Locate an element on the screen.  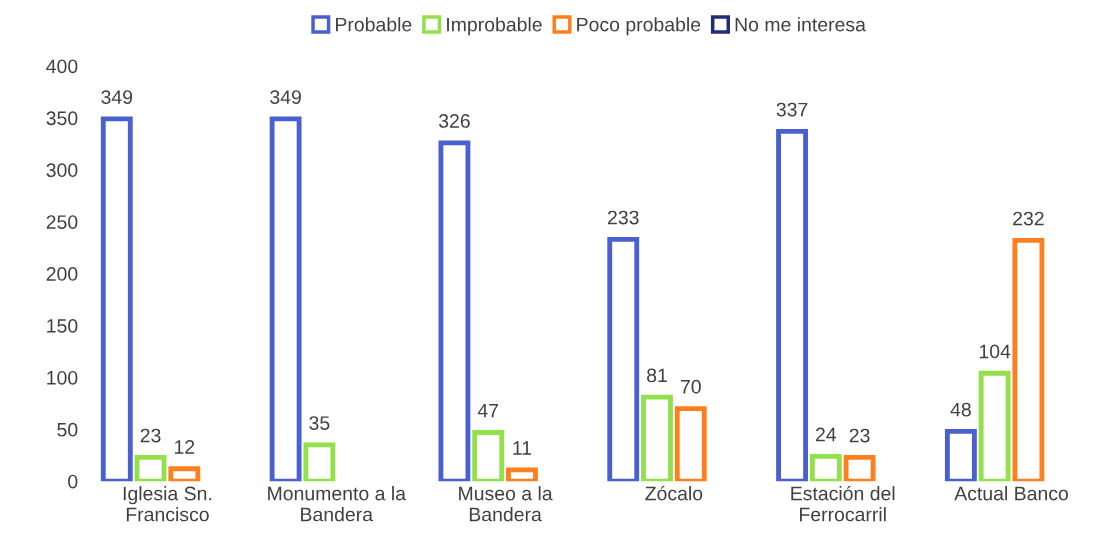
legend-label: Probable is located at coordinates (374, 24).